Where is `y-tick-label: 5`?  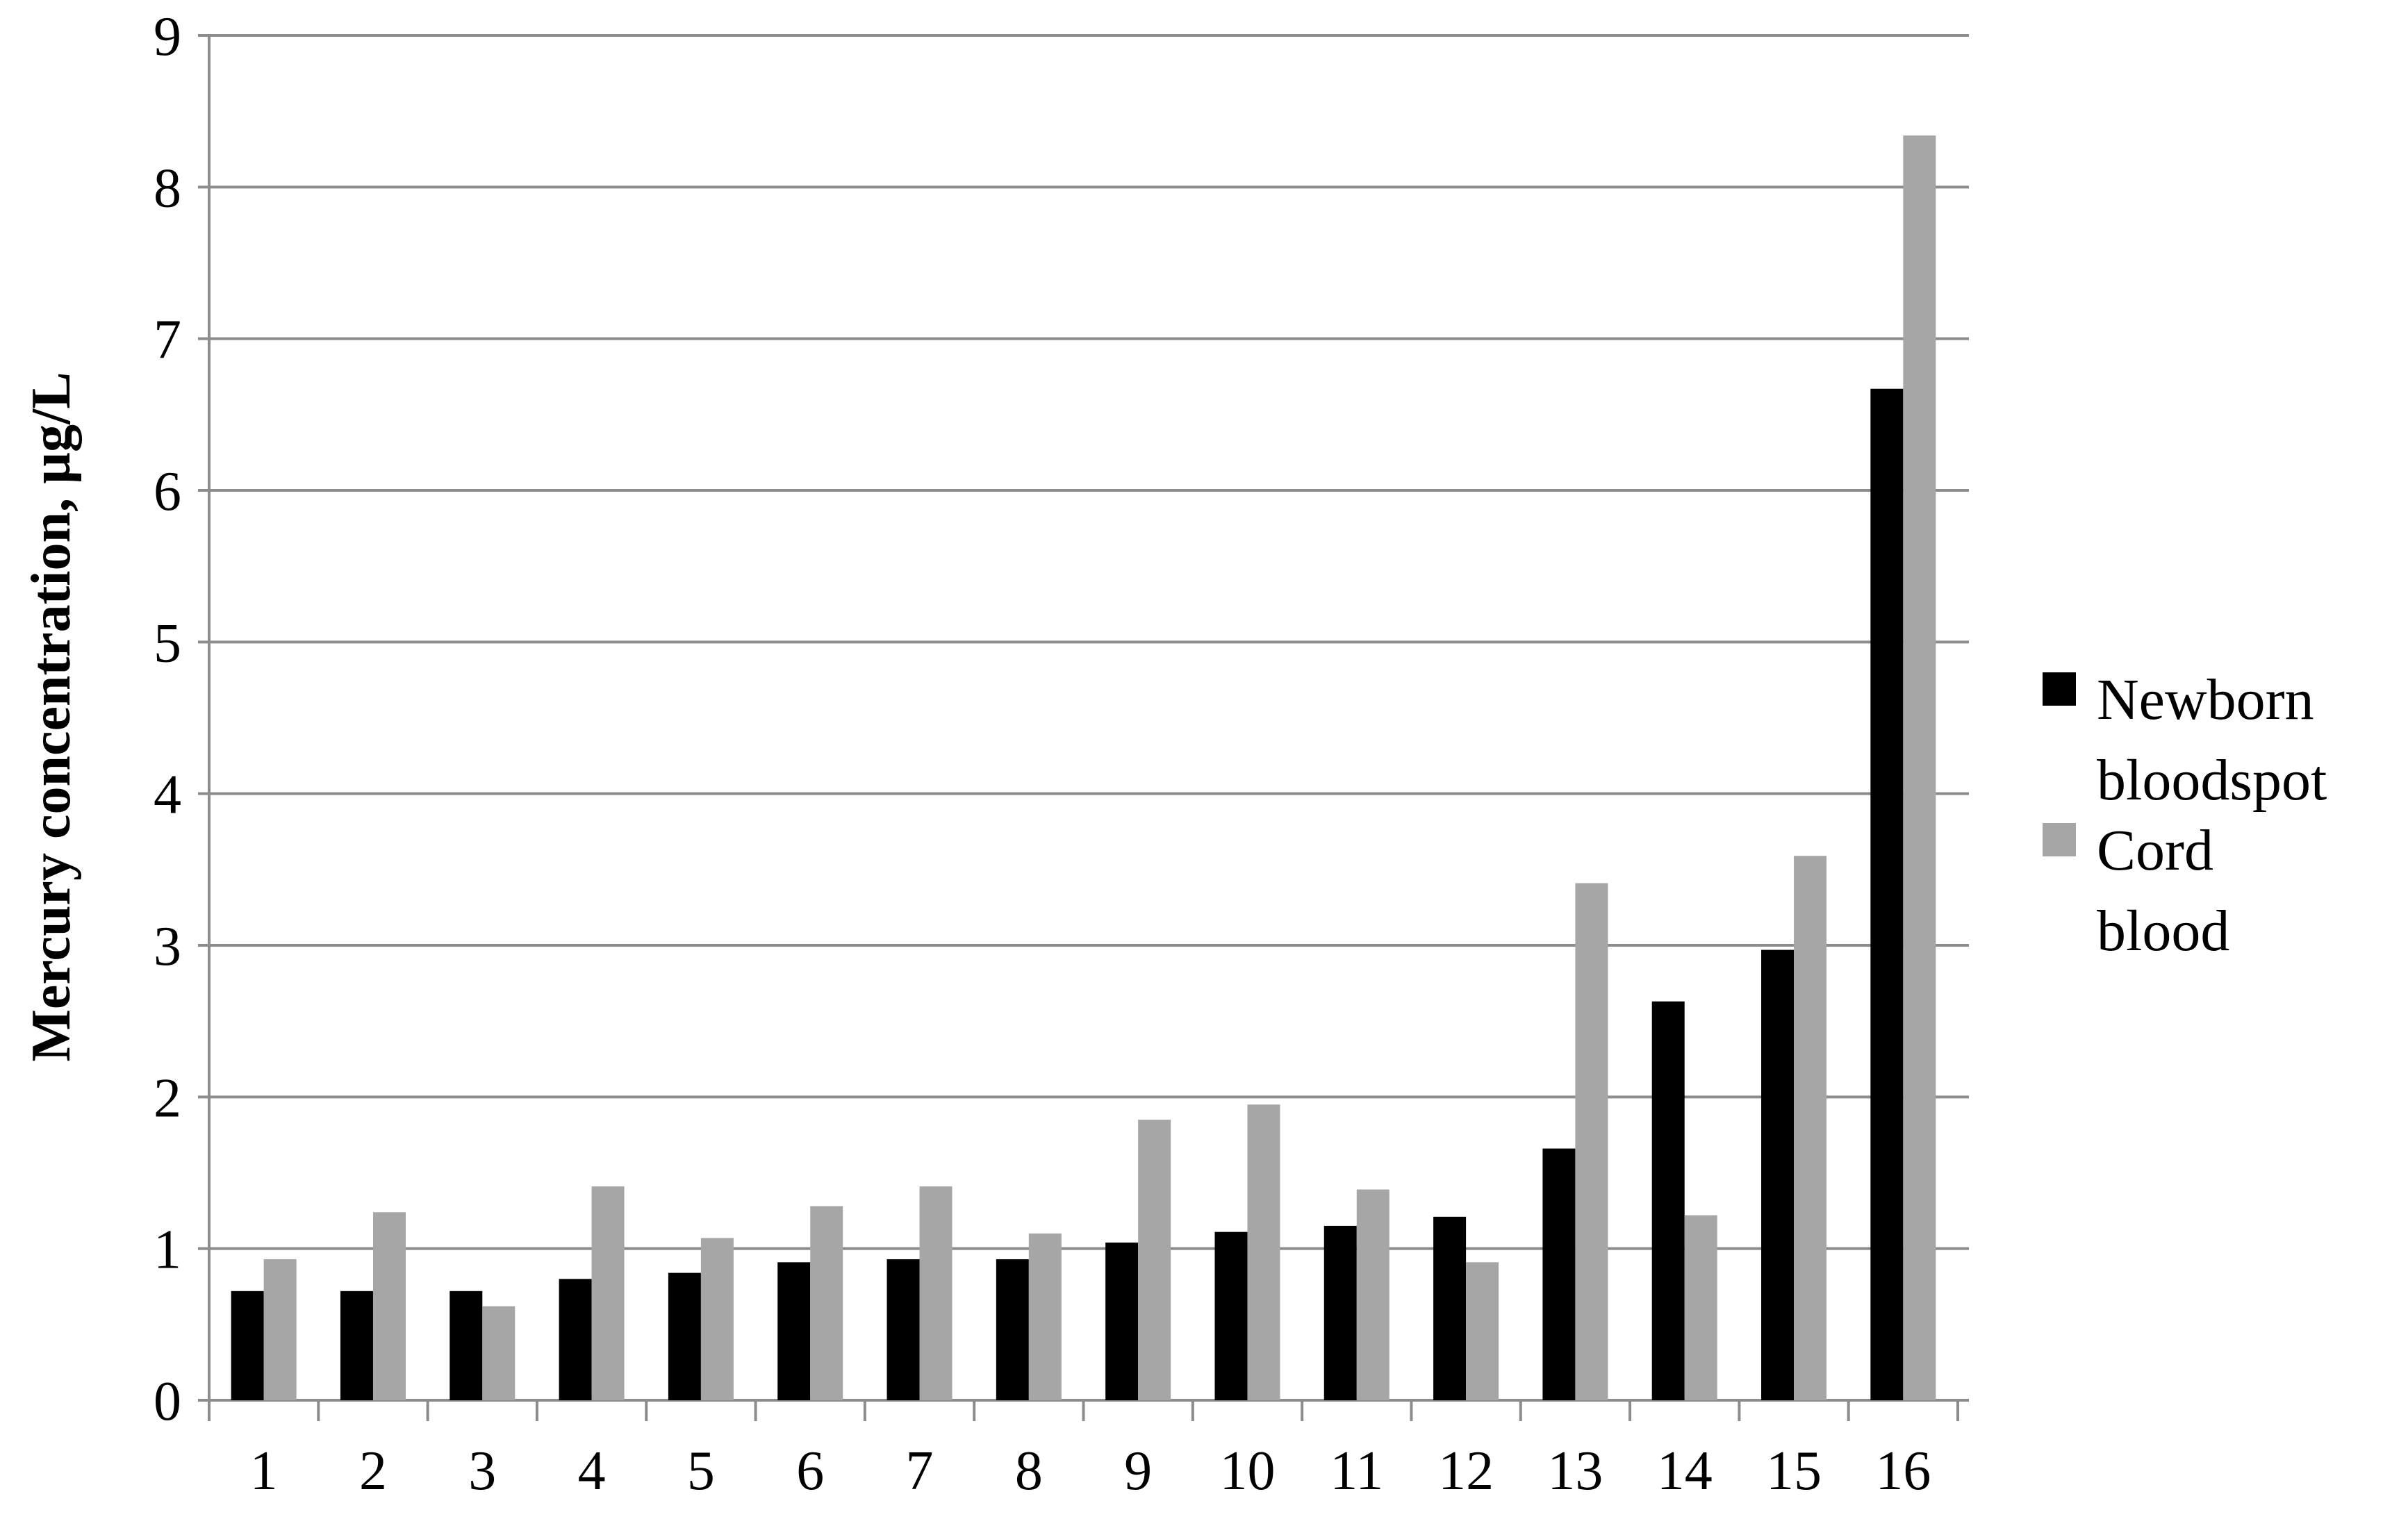 y-tick-label: 5 is located at coordinates (167, 643).